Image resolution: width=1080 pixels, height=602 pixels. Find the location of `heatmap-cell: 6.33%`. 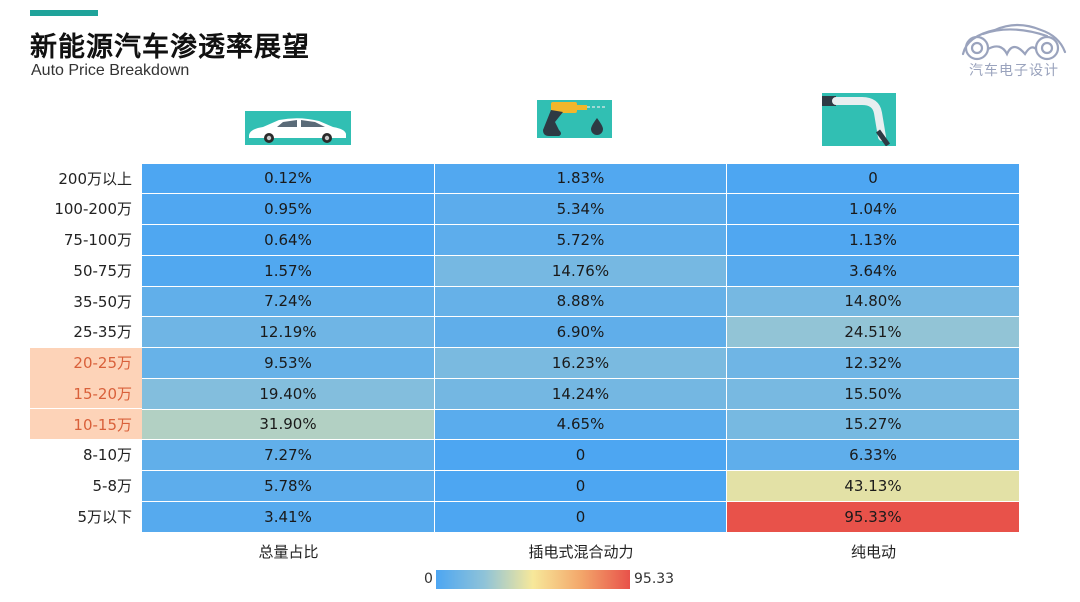

heatmap-cell: 6.33% is located at coordinates (873, 455).